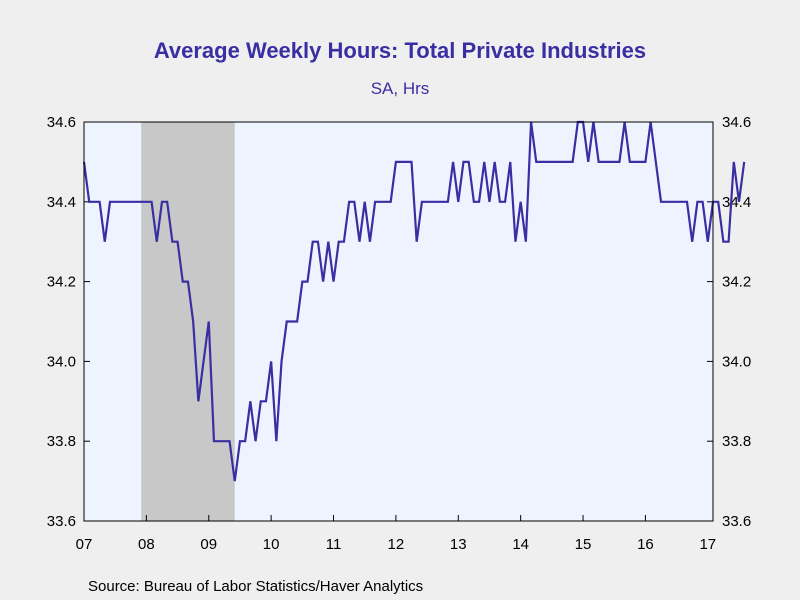 The image size is (800, 600). Describe the element at coordinates (707, 544) in the screenshot. I see `x-tick-label: 17` at that location.